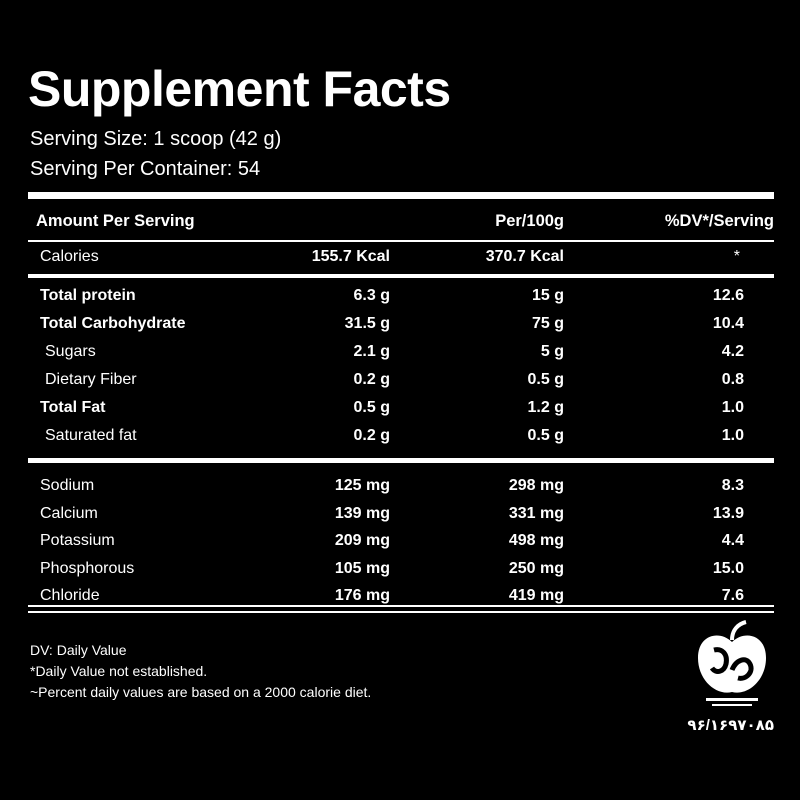  I want to click on nutrient-dv: 0.8, so click(732, 379).